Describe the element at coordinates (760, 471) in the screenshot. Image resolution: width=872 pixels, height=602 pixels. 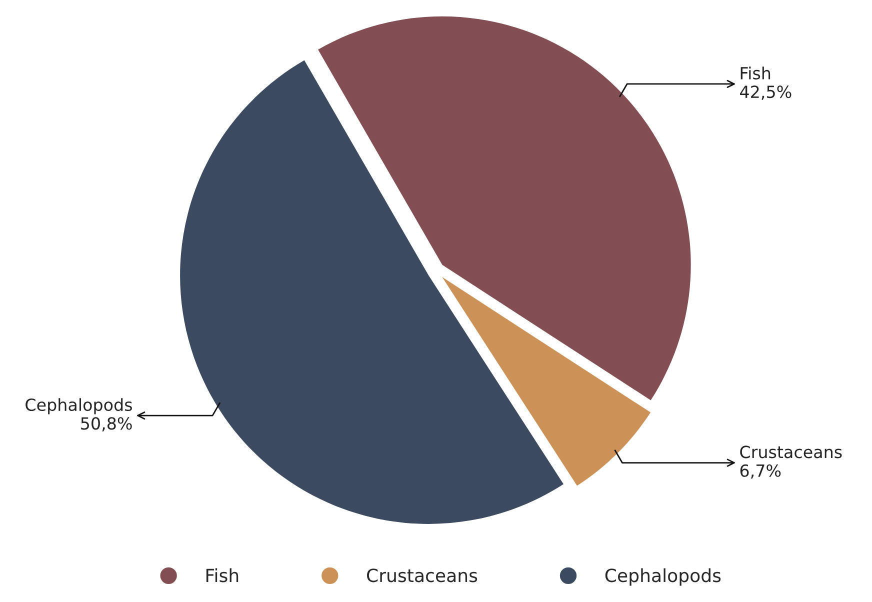
I see `data-label: 6,7%` at that location.